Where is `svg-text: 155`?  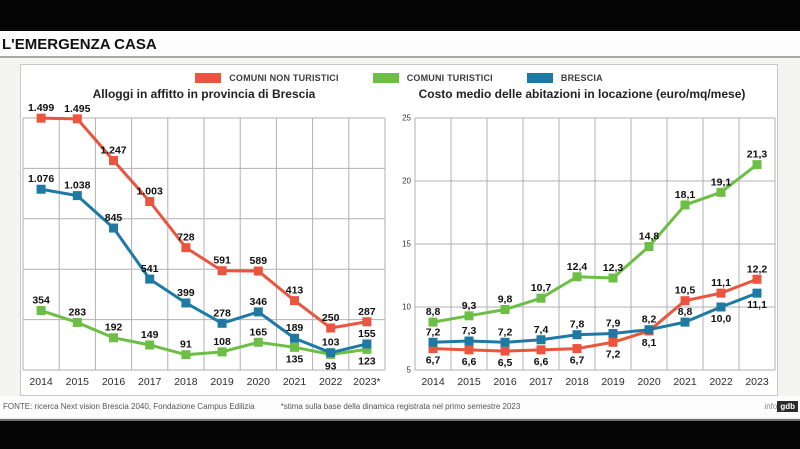 svg-text: 155 is located at coordinates (367, 334).